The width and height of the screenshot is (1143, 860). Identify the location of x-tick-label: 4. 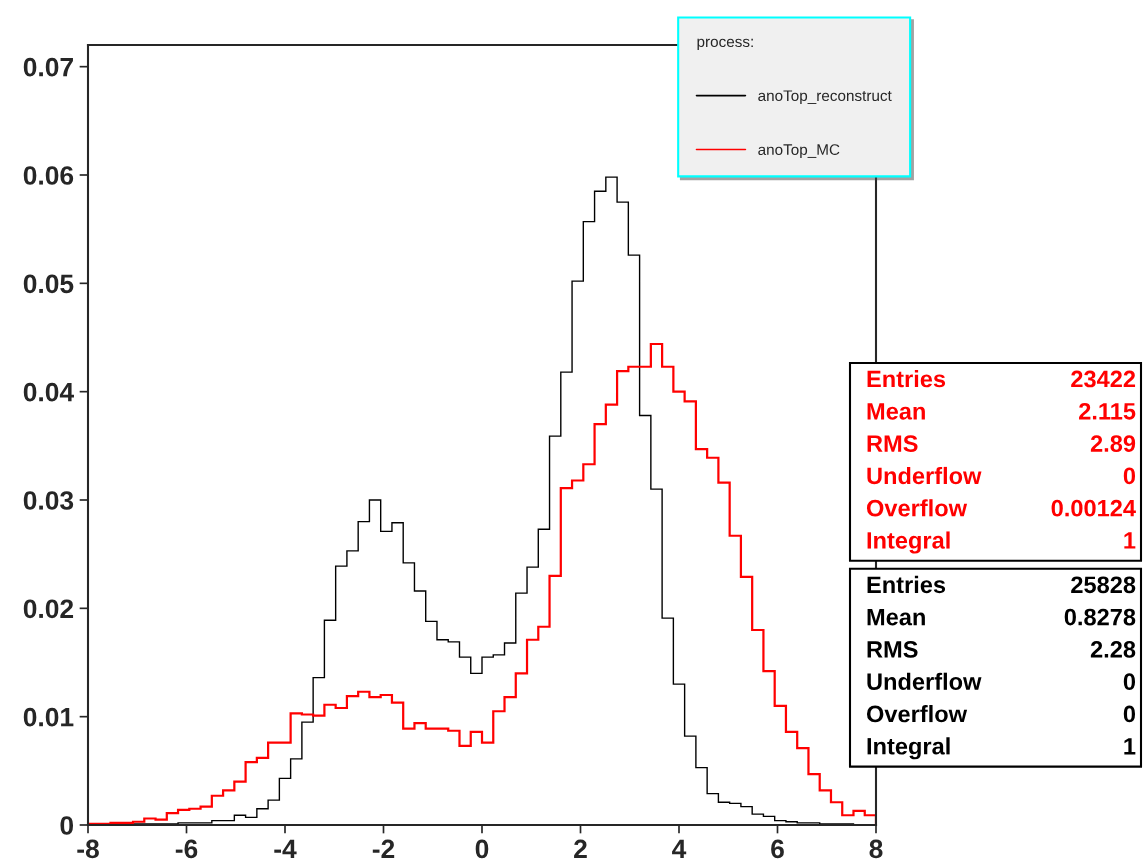
(679, 849).